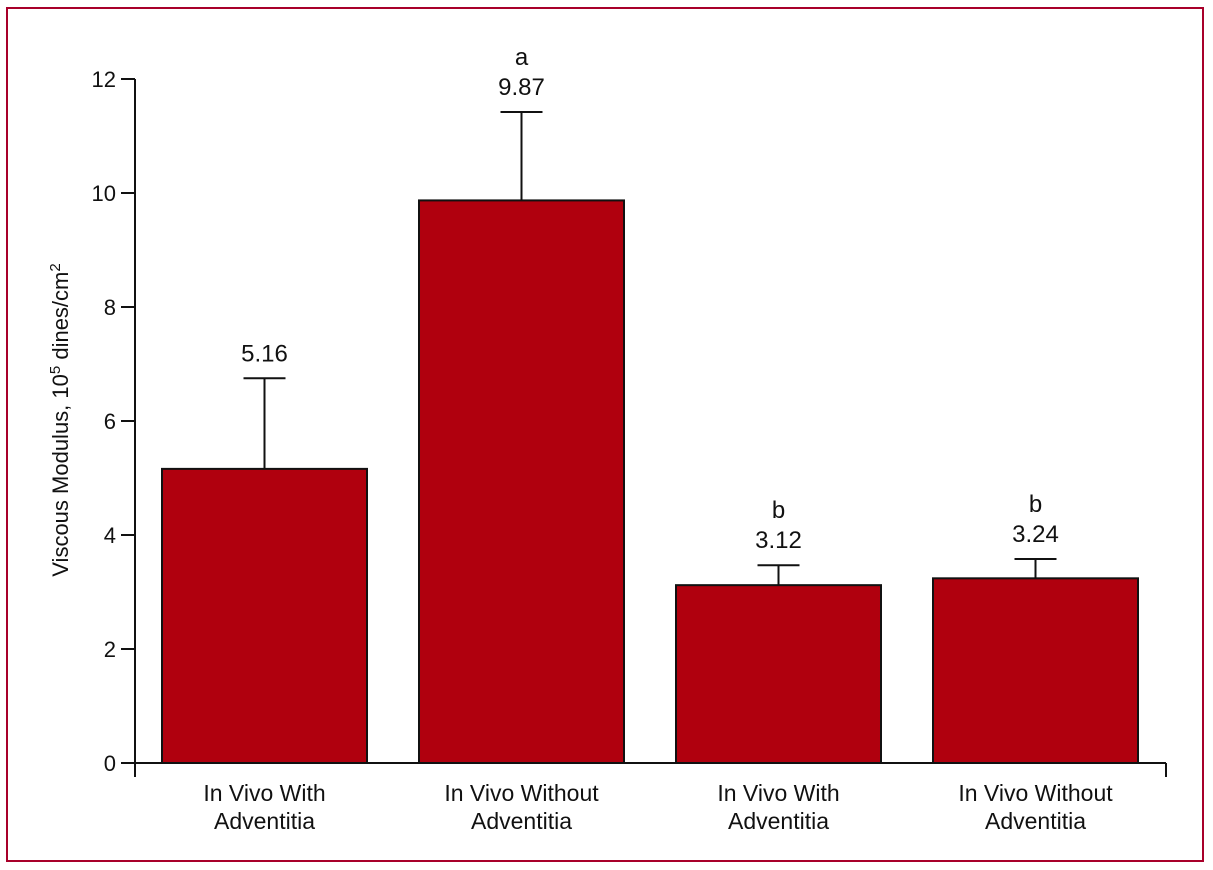 The width and height of the screenshot is (1213, 870). I want to click on y-axis-label-text: dines/cm, so click(60, 319).